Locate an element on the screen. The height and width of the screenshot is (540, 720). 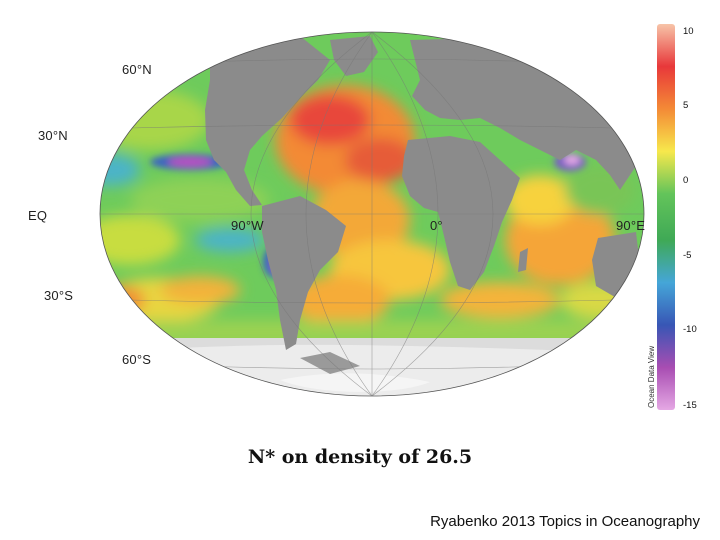
north-america is located at coordinates (267, 121).